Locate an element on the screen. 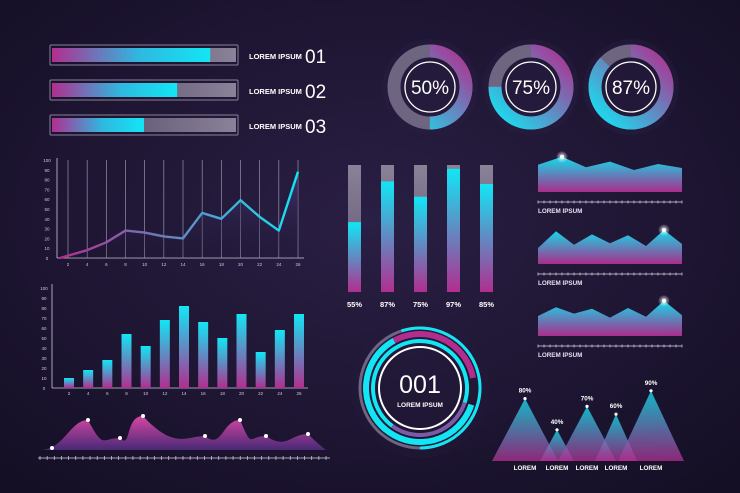  vertical-bar-label: 75% is located at coordinates (420, 304).